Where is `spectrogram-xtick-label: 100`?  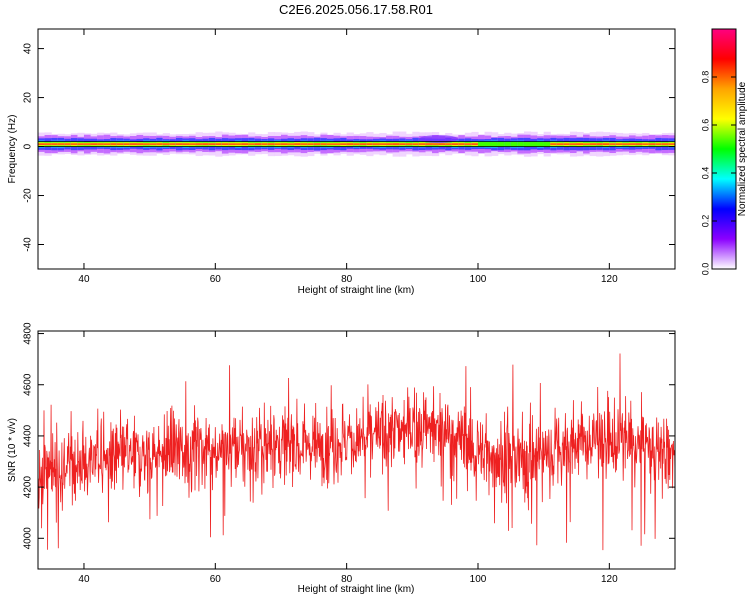 spectrogram-xtick-label: 100 is located at coordinates (478, 279).